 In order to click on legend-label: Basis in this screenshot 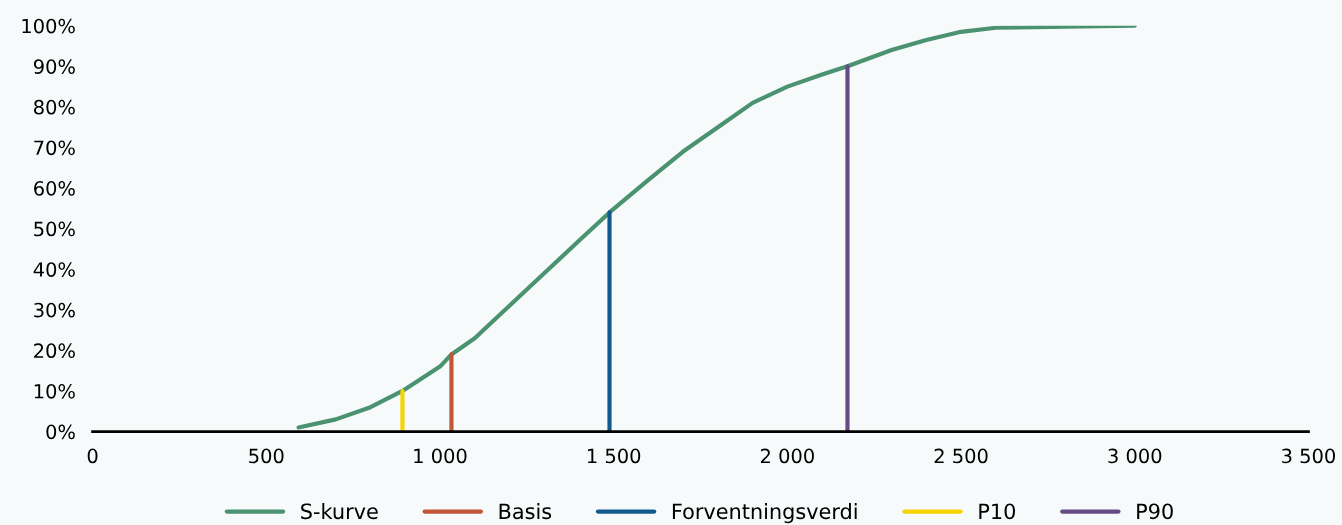, I will do `click(525, 511)`.